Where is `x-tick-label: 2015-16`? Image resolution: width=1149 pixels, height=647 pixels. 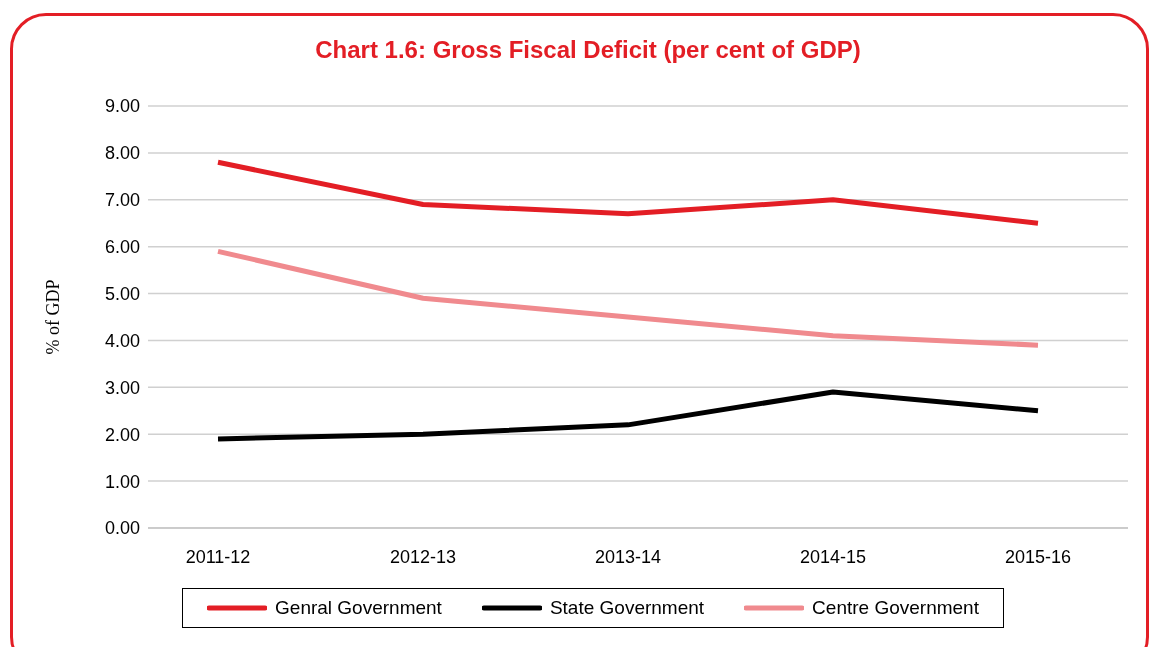 x-tick-label: 2015-16 is located at coordinates (1038, 556).